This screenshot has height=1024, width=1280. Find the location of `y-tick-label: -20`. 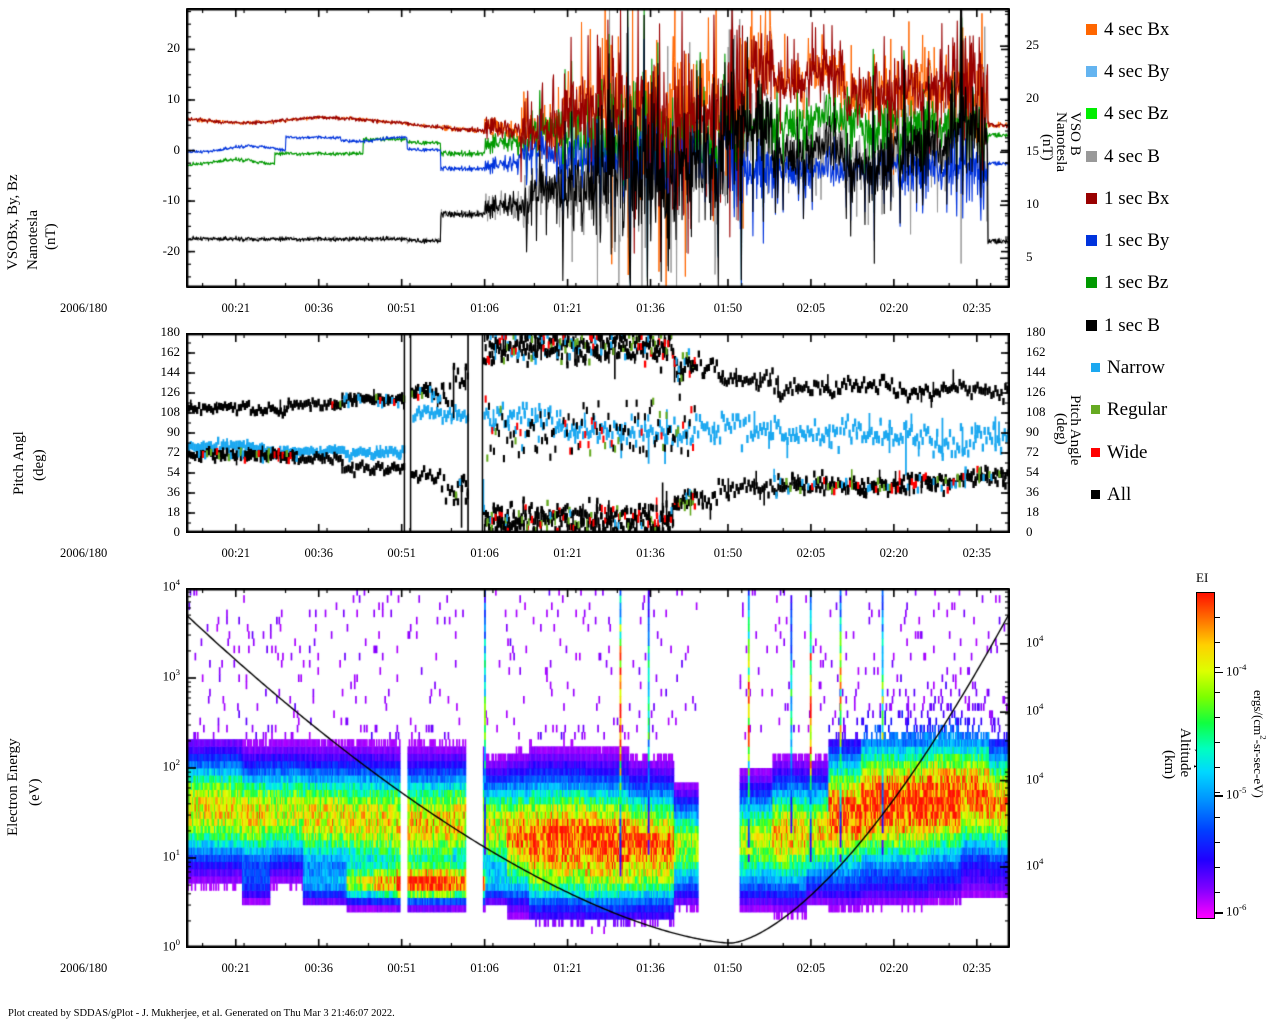

y-tick-label: -20 is located at coordinates (171, 250).